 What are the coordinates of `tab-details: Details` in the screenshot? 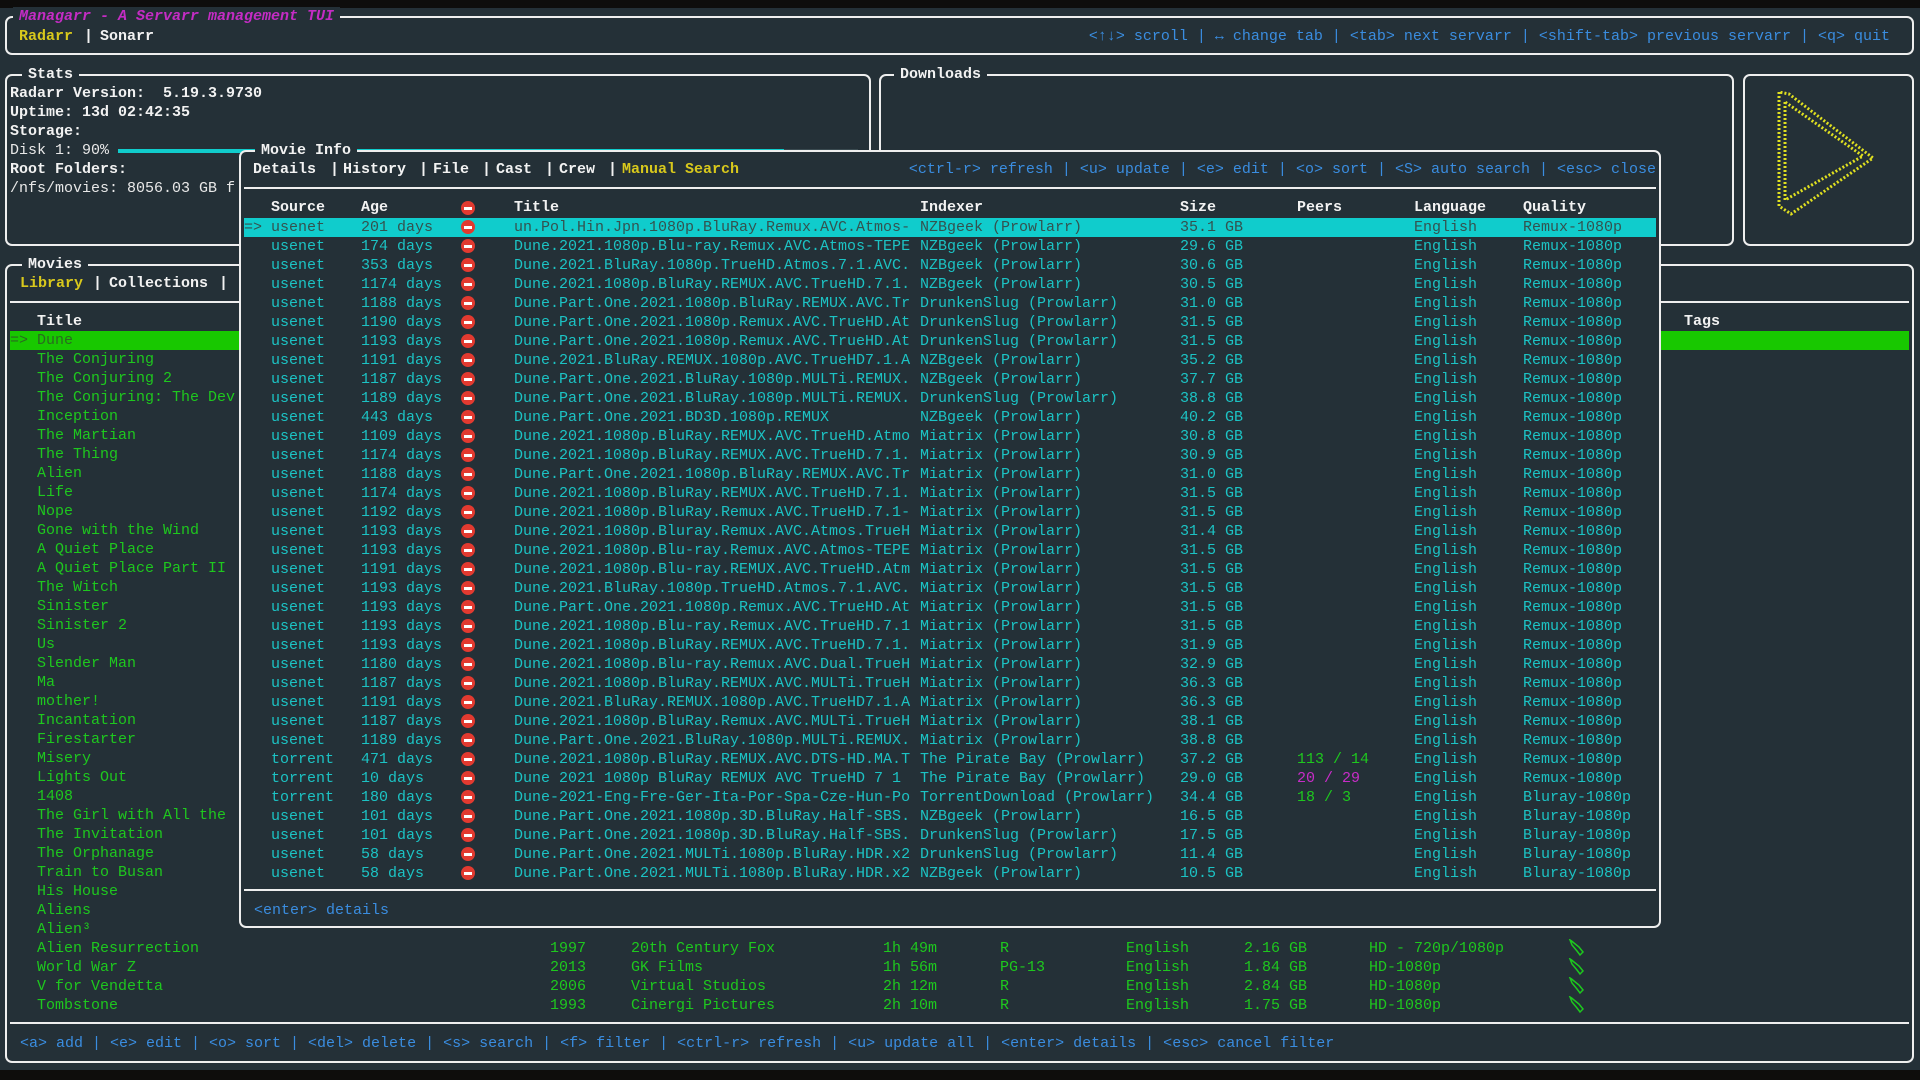 It's located at (285, 169).